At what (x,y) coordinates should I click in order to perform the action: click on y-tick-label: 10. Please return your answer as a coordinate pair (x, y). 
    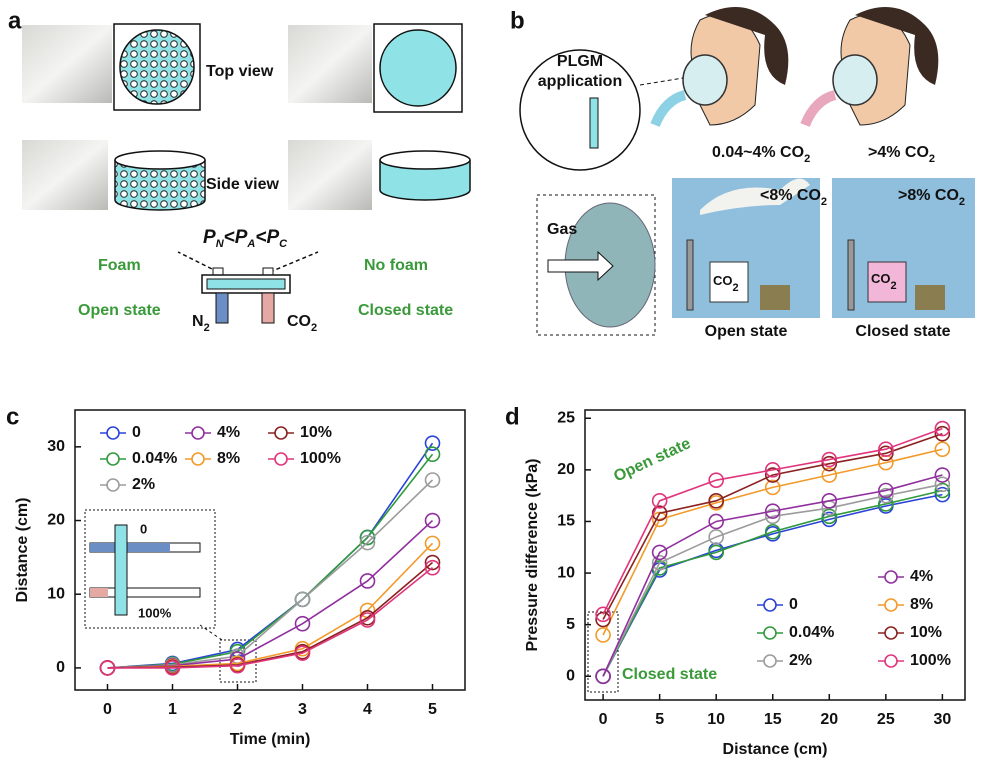
    Looking at the image, I should click on (56, 593).